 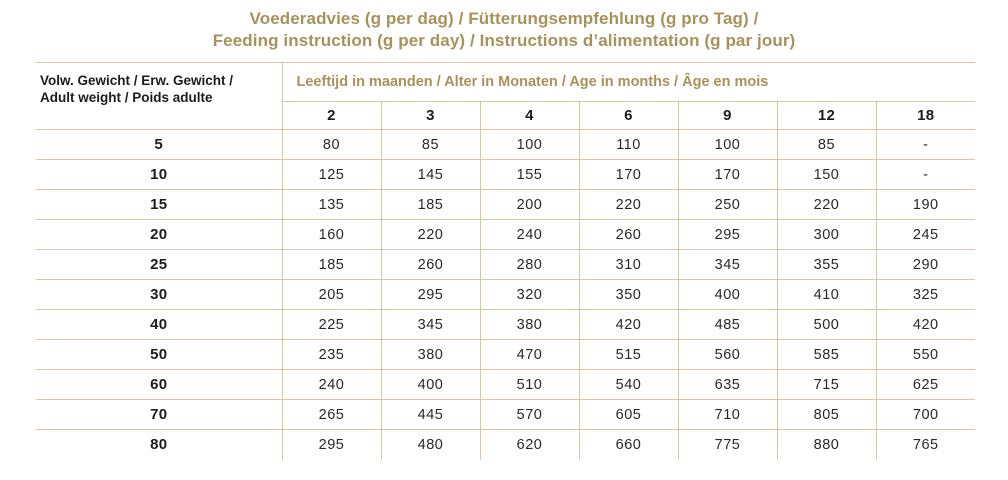 I want to click on value-cell: 320, so click(x=529, y=294).